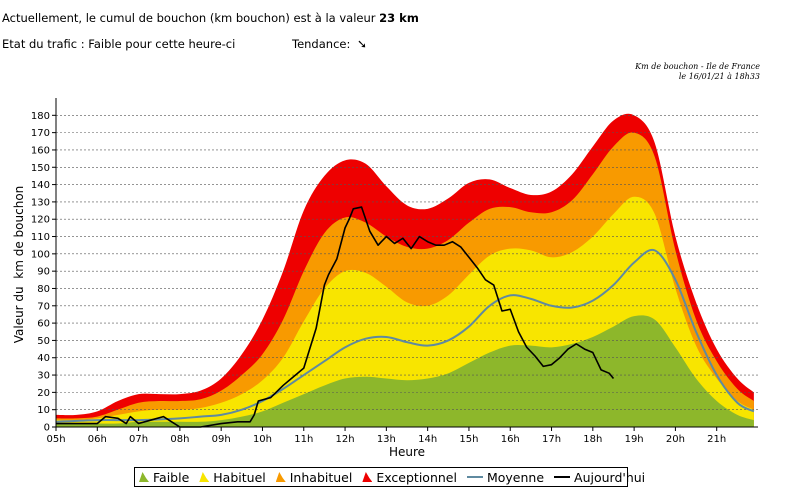 The width and height of the screenshot is (790, 497). Describe the element at coordinates (321, 44) in the screenshot. I see `trend-label: Tendance:` at that location.